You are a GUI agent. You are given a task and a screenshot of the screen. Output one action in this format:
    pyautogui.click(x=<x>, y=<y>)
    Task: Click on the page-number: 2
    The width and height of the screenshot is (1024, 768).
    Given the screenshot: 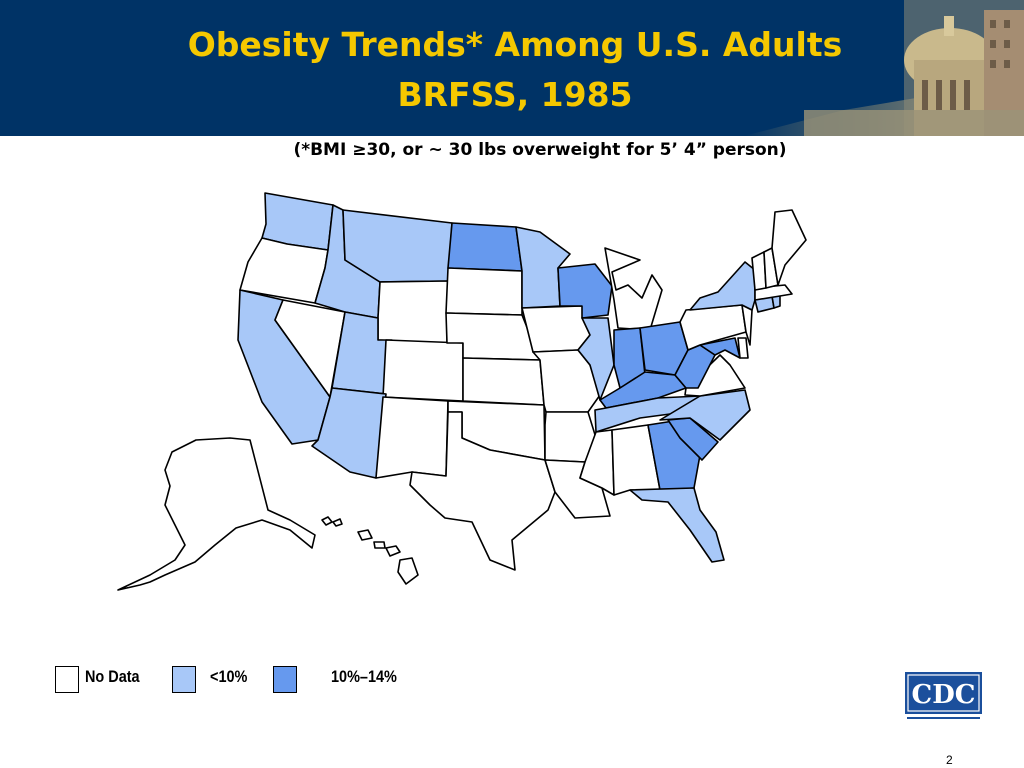 What is the action you would take?
    pyautogui.click(x=949, y=760)
    